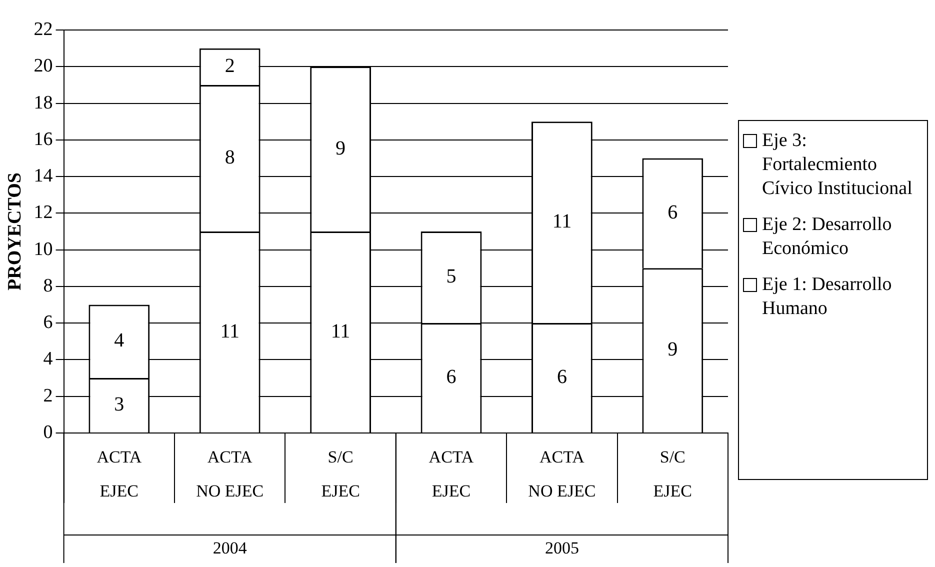 This screenshot has height=567, width=935. Describe the element at coordinates (48, 359) in the screenshot. I see `y-tick-label: 4` at that location.